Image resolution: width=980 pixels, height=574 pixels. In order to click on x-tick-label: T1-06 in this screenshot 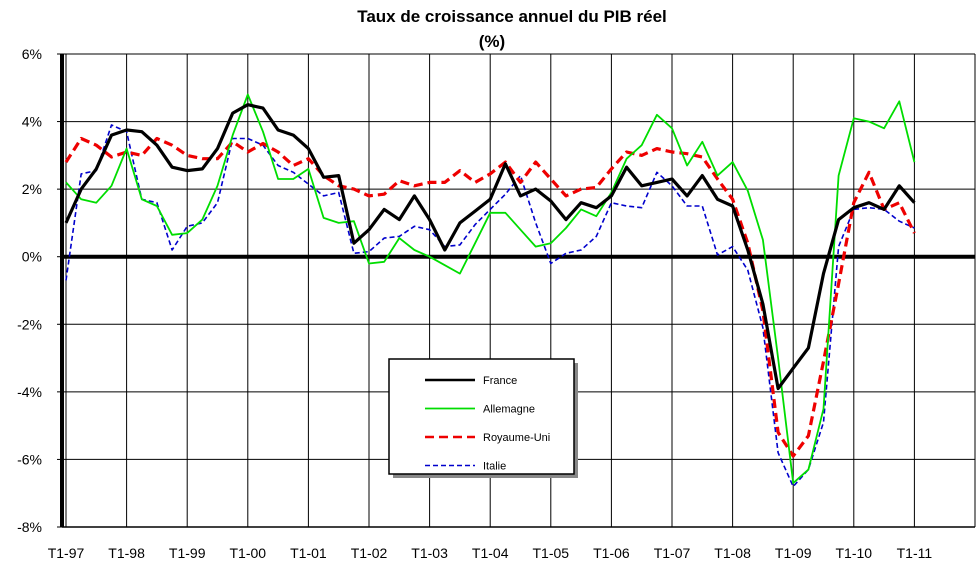, I will do `click(611, 553)`.